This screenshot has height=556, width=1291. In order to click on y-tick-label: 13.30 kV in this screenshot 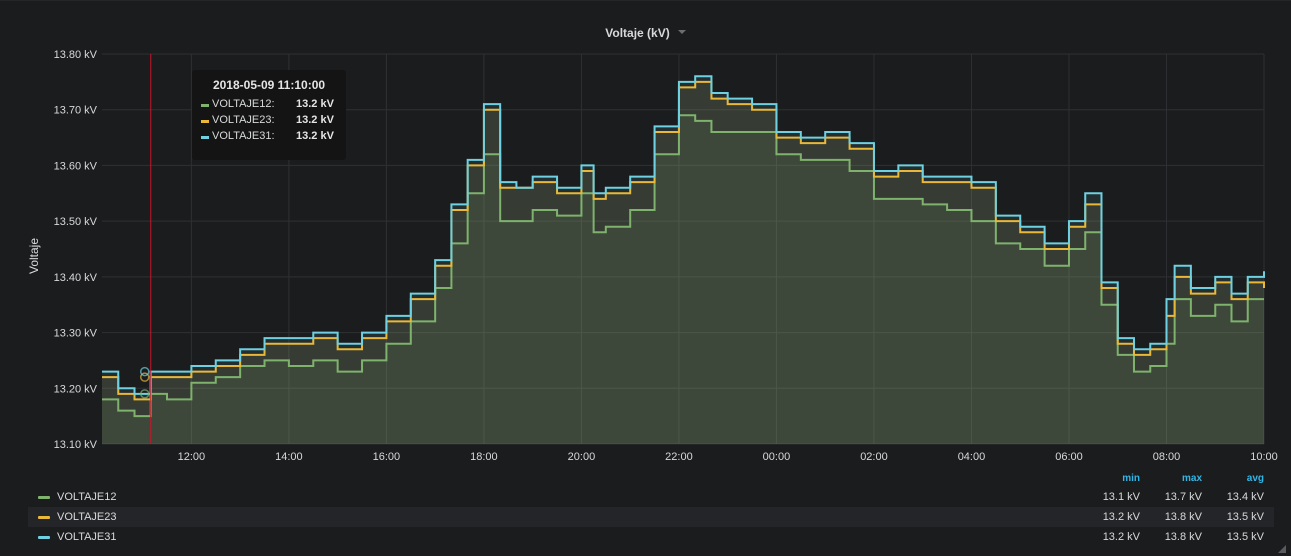, I will do `click(76, 334)`.